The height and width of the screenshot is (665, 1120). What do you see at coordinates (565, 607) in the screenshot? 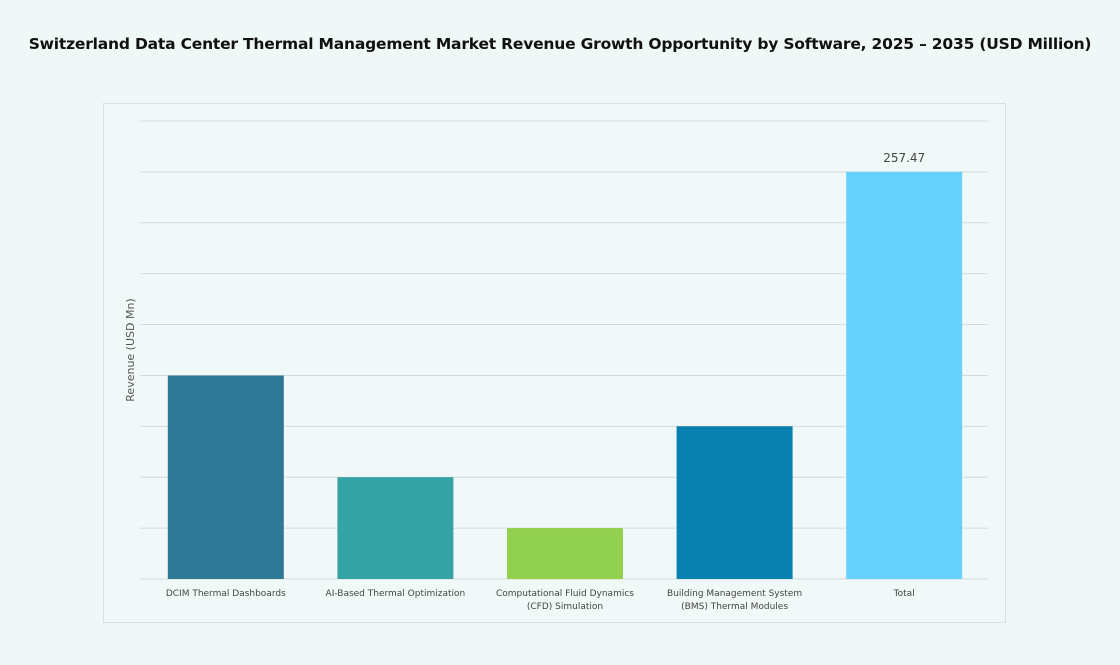
I see `category-label: (CFD) Simulation` at bounding box center [565, 607].